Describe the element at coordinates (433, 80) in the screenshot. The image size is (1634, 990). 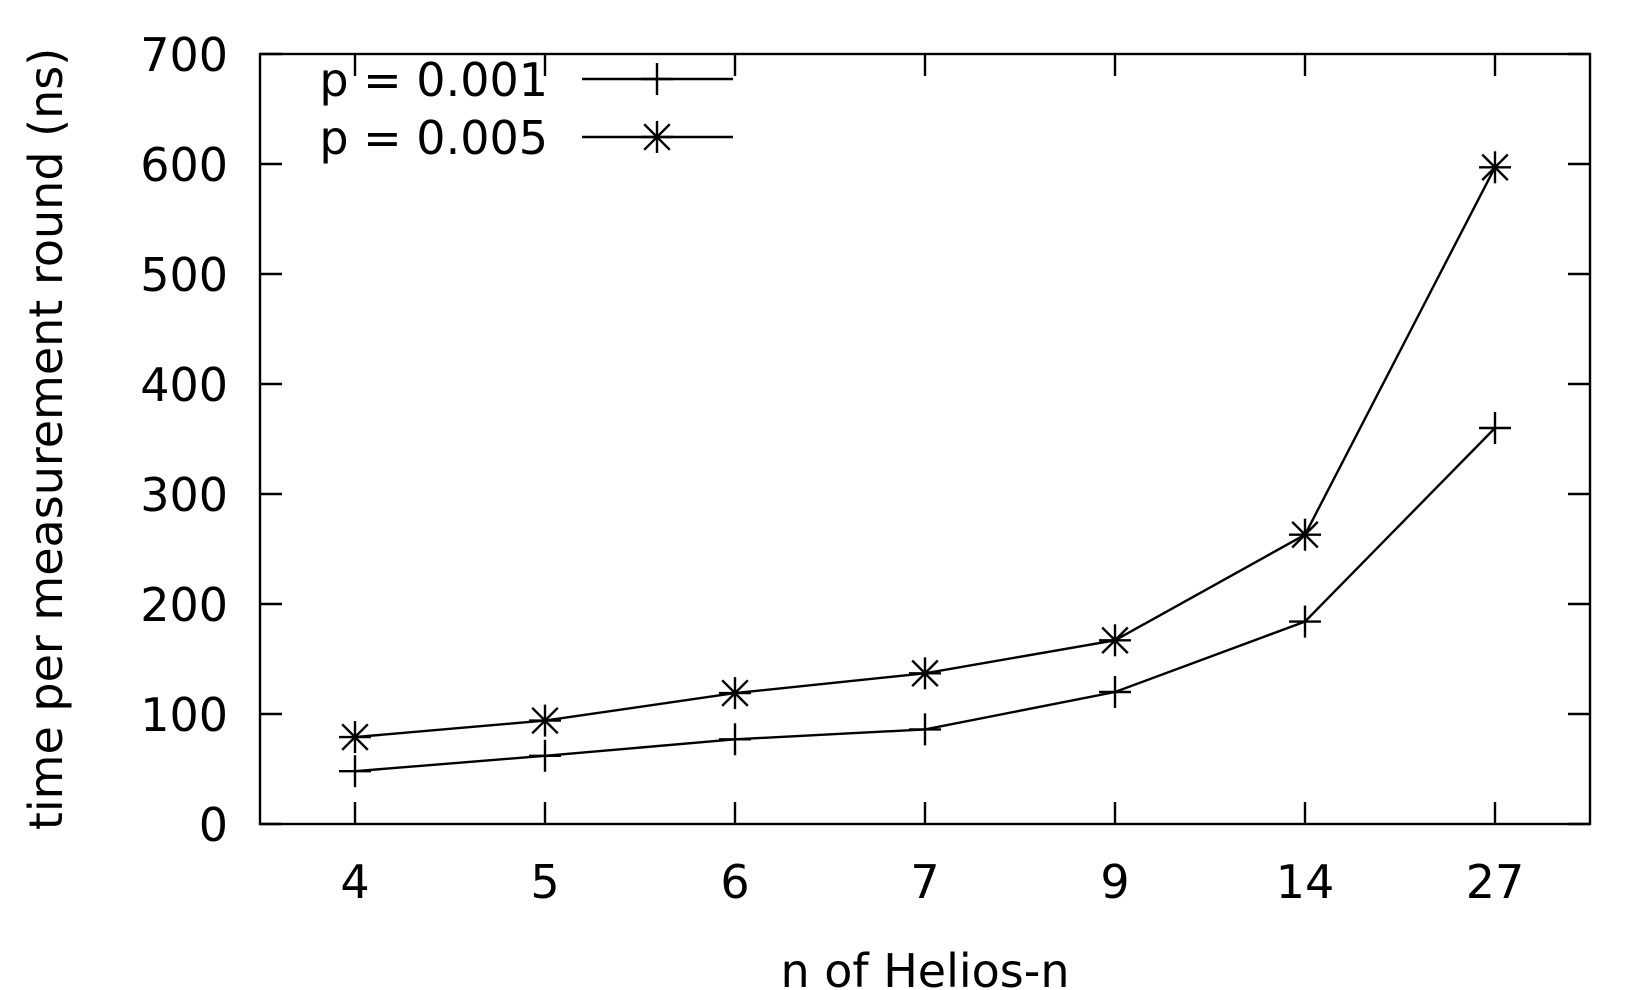
I see `legend-label: p = 0.001` at that location.